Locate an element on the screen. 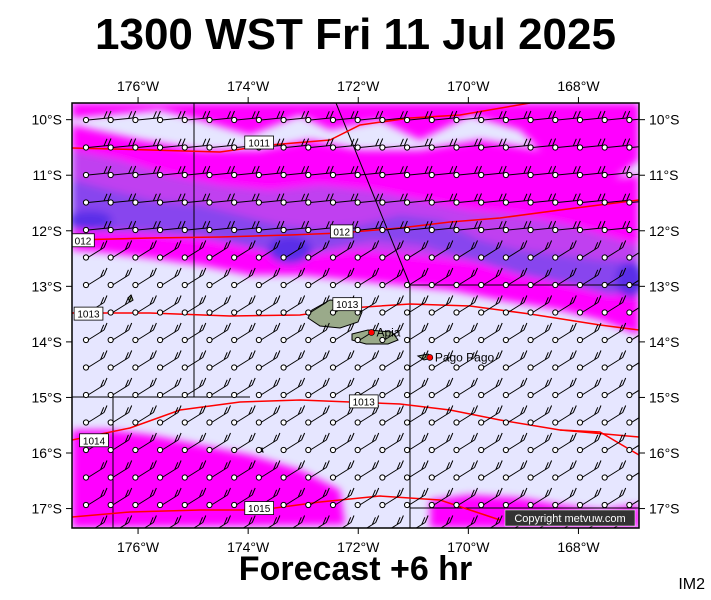  lat-label-right: 16°S is located at coordinates (664, 453).